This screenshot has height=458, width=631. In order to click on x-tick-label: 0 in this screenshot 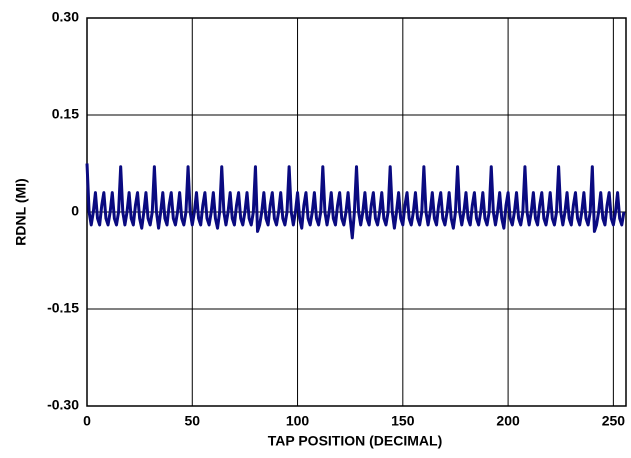, I will do `click(87, 421)`.